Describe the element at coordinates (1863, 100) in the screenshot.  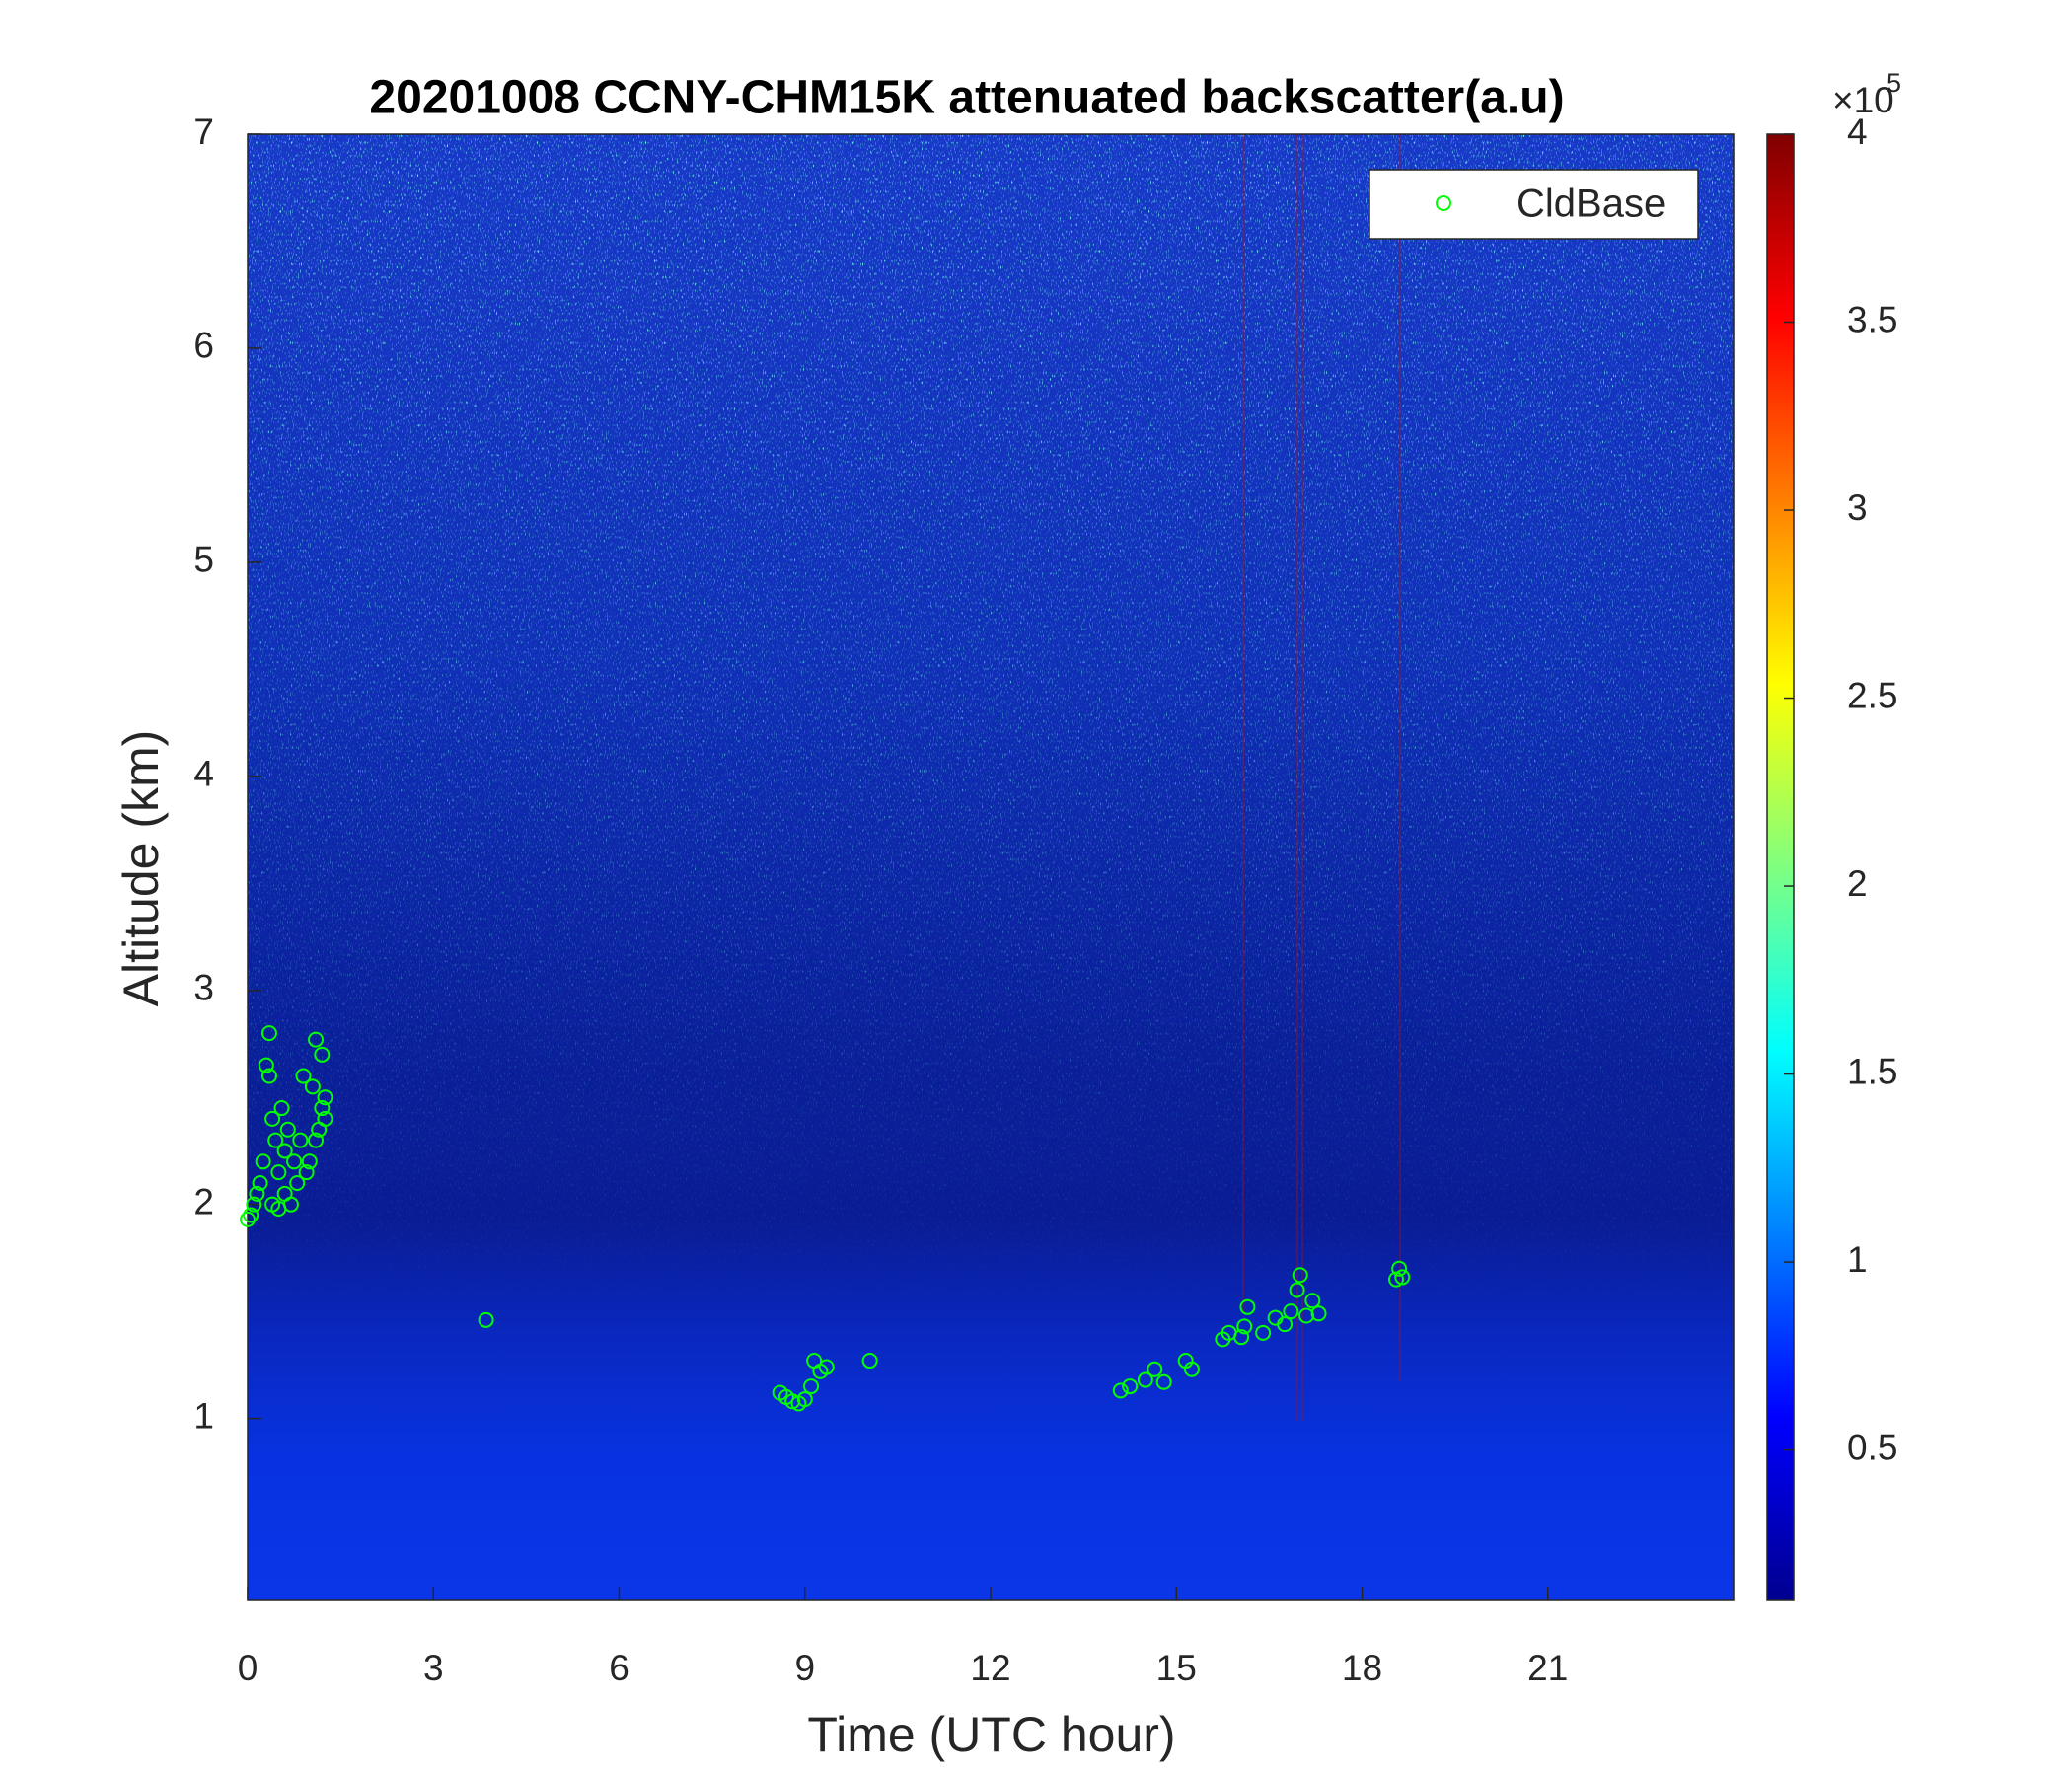
I see `colorbar-multiplier: ×10` at that location.